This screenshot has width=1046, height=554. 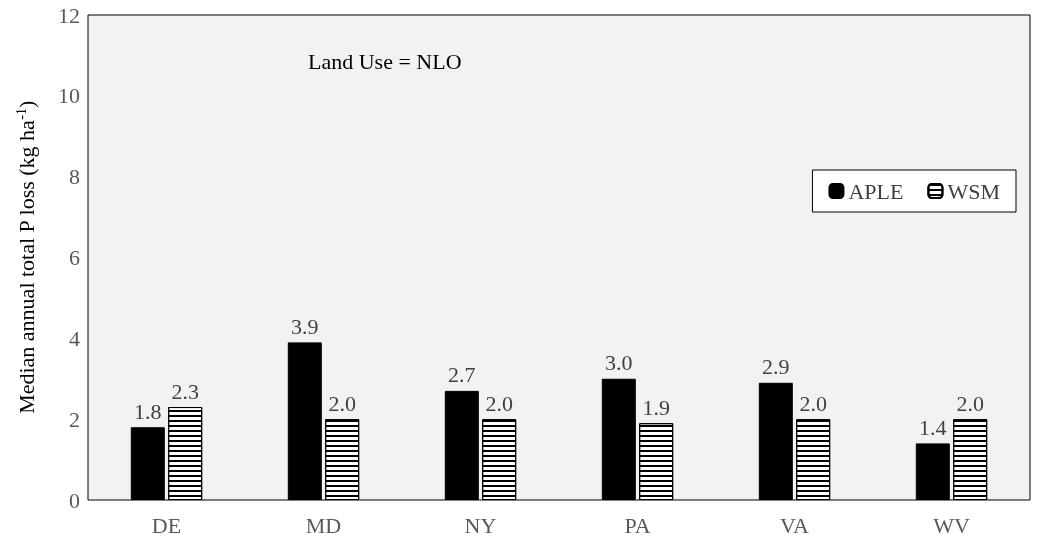 I want to click on x-tick-label: PA, so click(x=637, y=525).